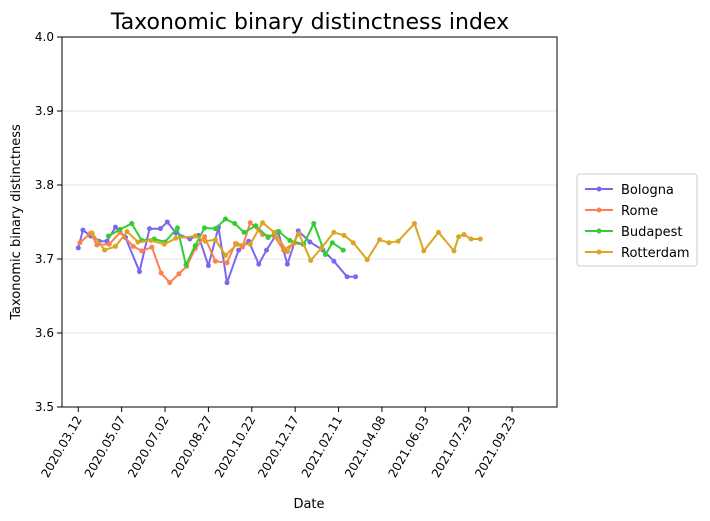 The width and height of the screenshot is (710, 521). Describe the element at coordinates (647, 190) in the screenshot. I see `legend-label: Bologna` at that location.